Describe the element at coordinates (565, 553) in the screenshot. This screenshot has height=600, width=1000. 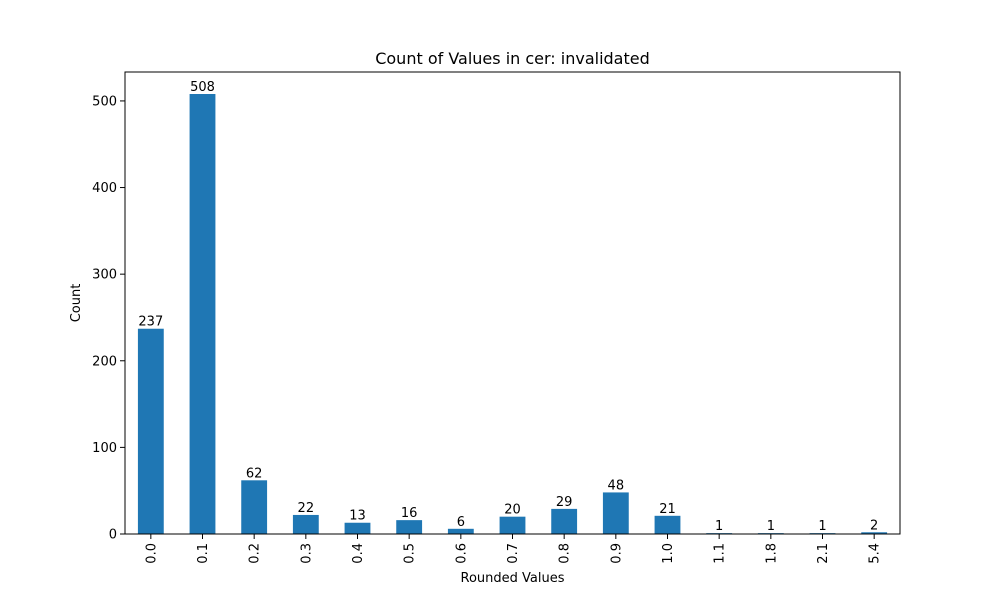
I see `x-tick-label: 0.8` at that location.